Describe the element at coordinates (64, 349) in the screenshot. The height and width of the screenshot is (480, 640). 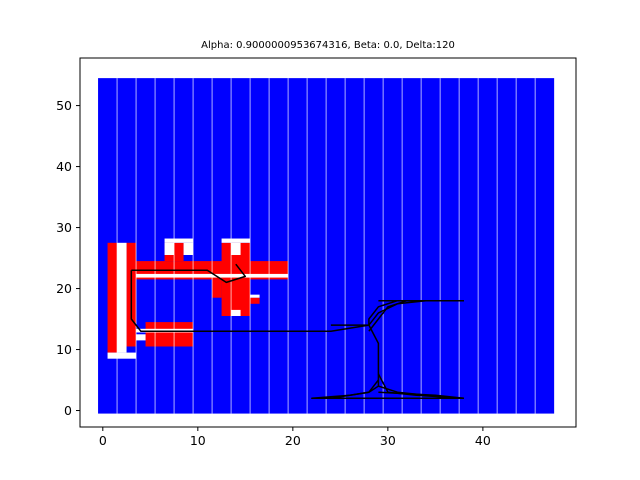
I see `y-tick-label: 10` at that location.